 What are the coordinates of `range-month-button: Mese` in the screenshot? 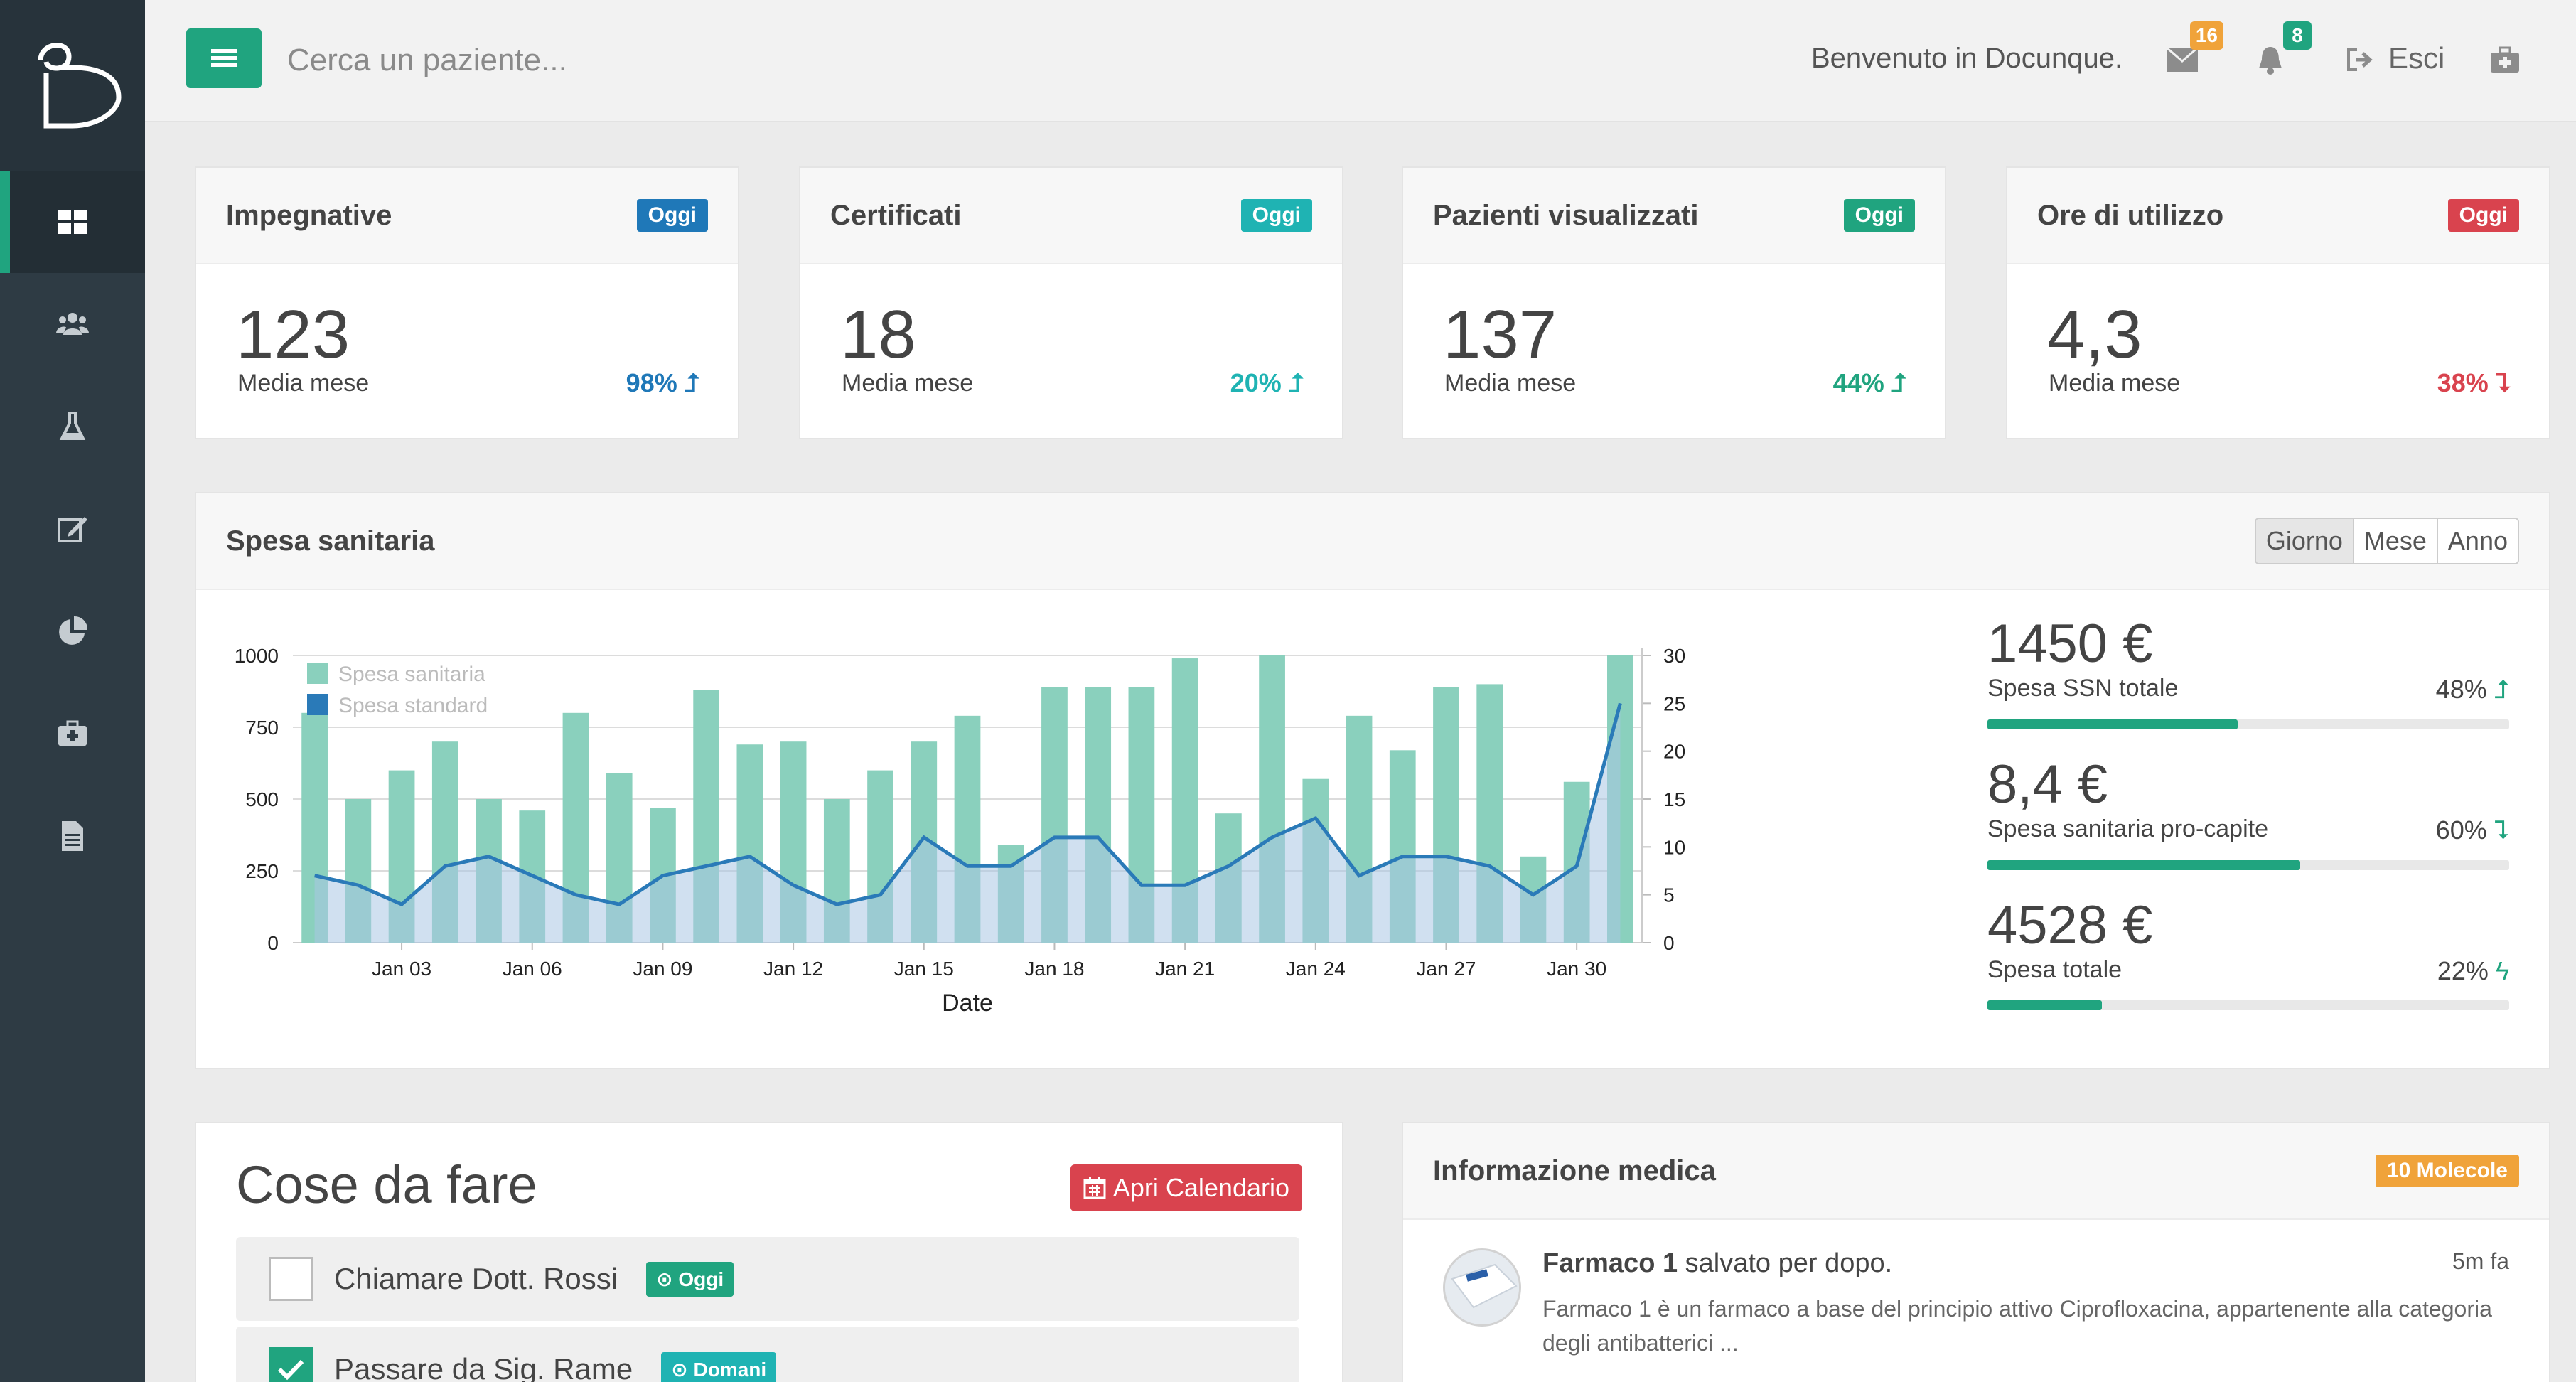 It's located at (2394, 541).